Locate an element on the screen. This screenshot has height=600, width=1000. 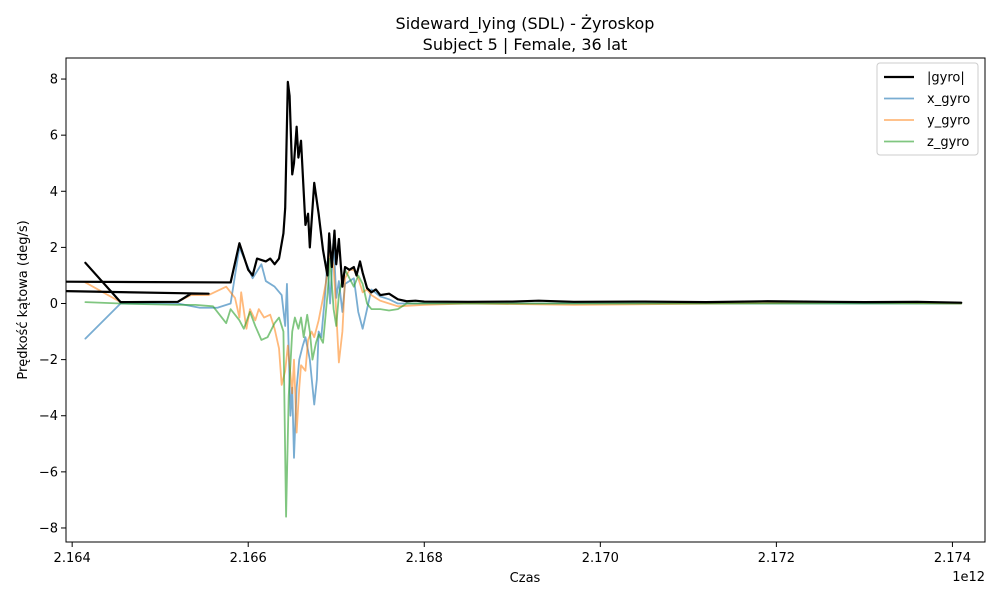
y-tick-label: 2 is located at coordinates (54, 248).